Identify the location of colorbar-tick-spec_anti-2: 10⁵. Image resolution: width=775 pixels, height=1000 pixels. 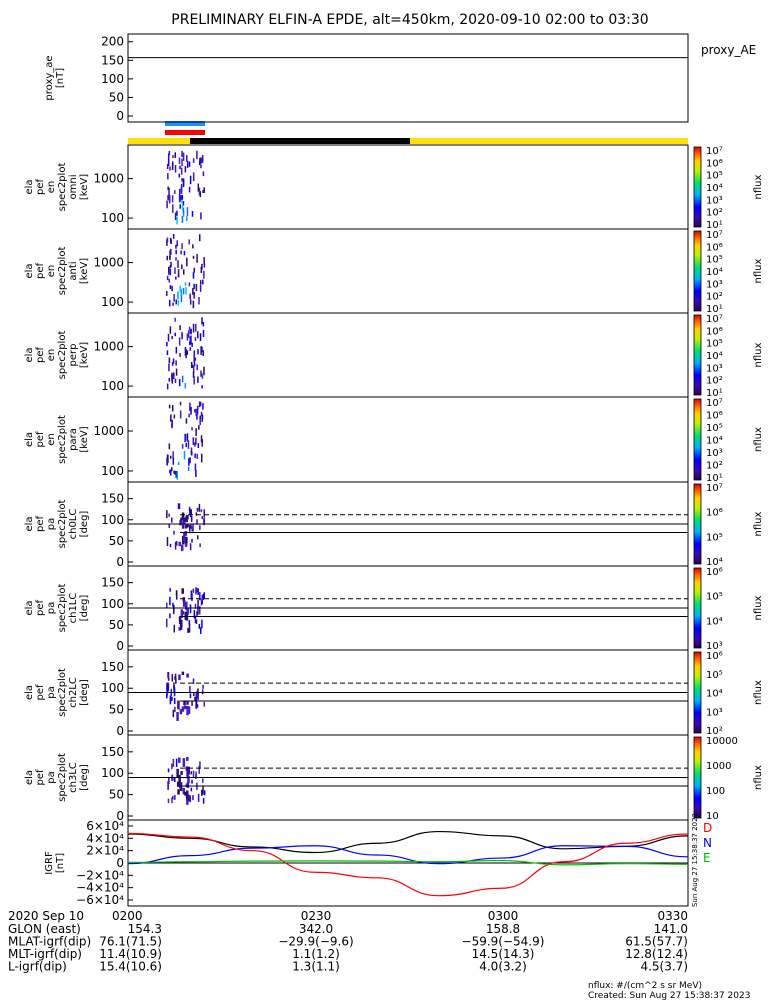
(714, 260).